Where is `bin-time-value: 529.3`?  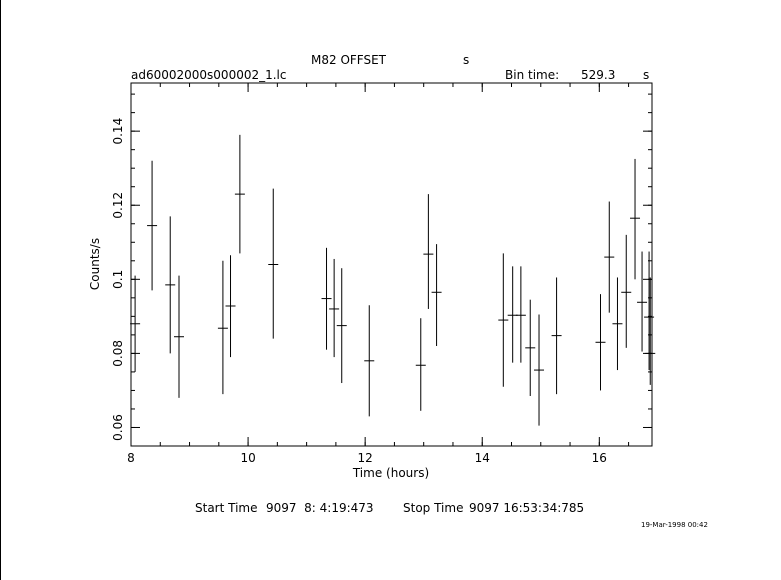
bin-time-value: 529.3 is located at coordinates (598, 75).